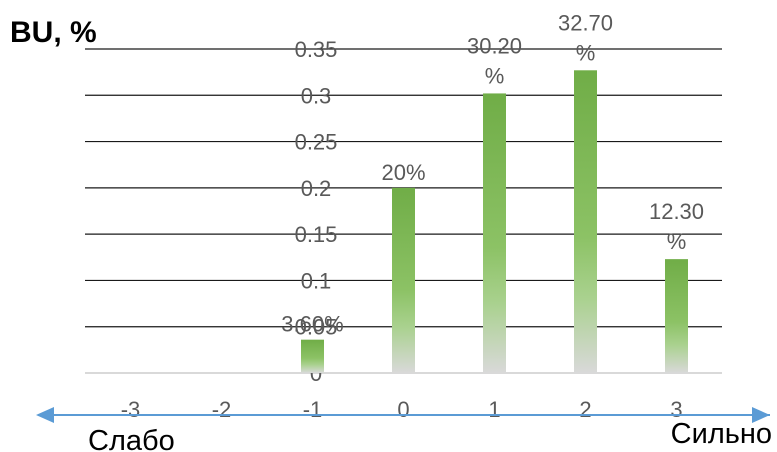  Describe the element at coordinates (721, 434) in the screenshot. I see `axis-right-label: Сильно` at that location.